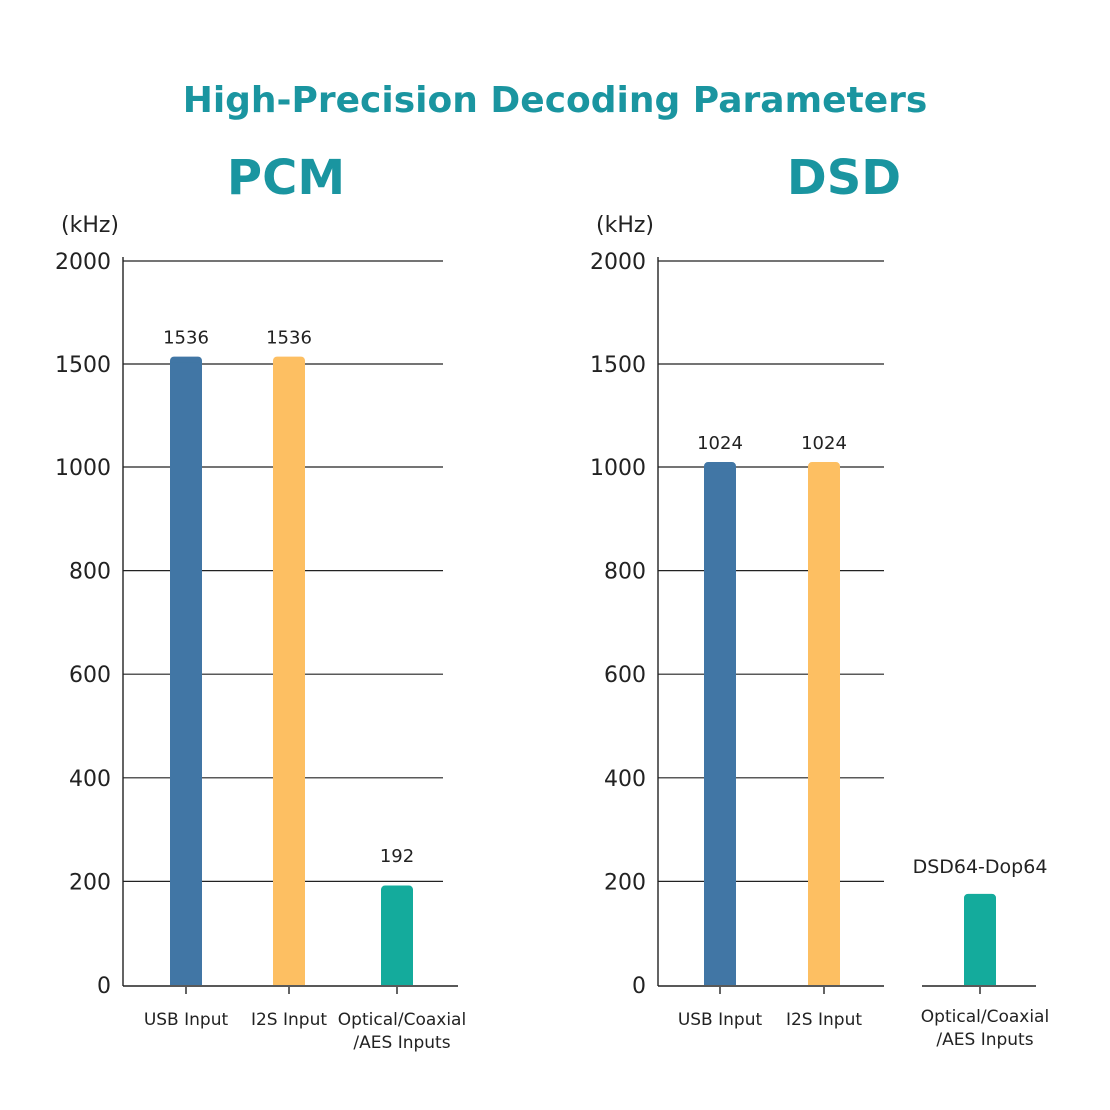 The height and width of the screenshot is (1110, 1110). Describe the element at coordinates (104, 986) in the screenshot. I see `pcm-y-tick-label: 0` at that location.